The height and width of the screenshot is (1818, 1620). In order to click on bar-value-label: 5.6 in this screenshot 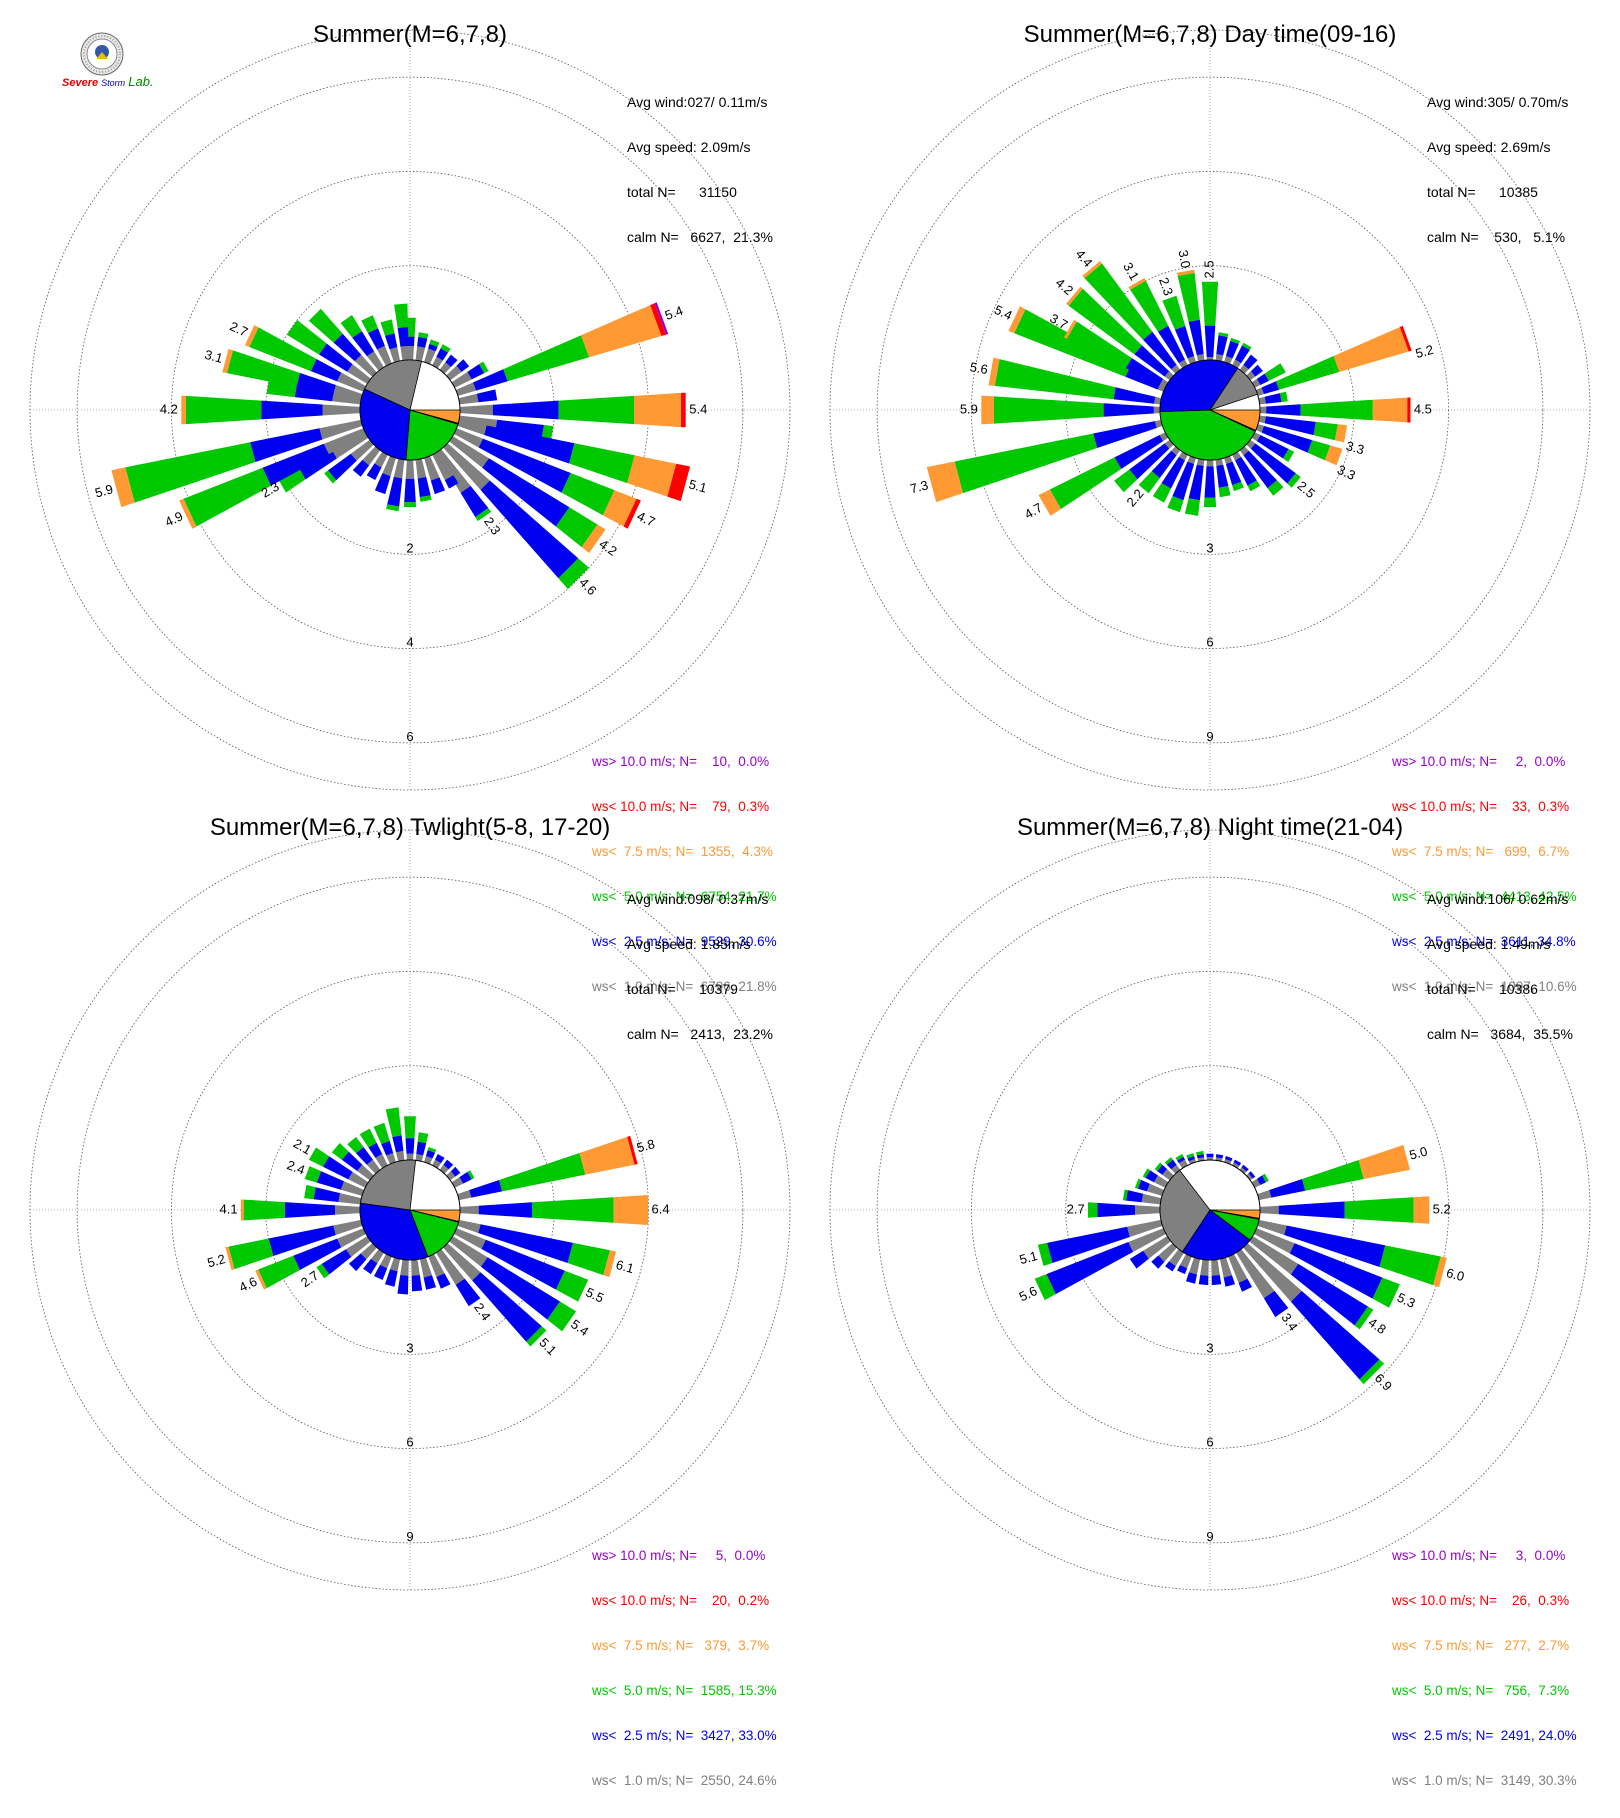, I will do `click(979, 368)`.